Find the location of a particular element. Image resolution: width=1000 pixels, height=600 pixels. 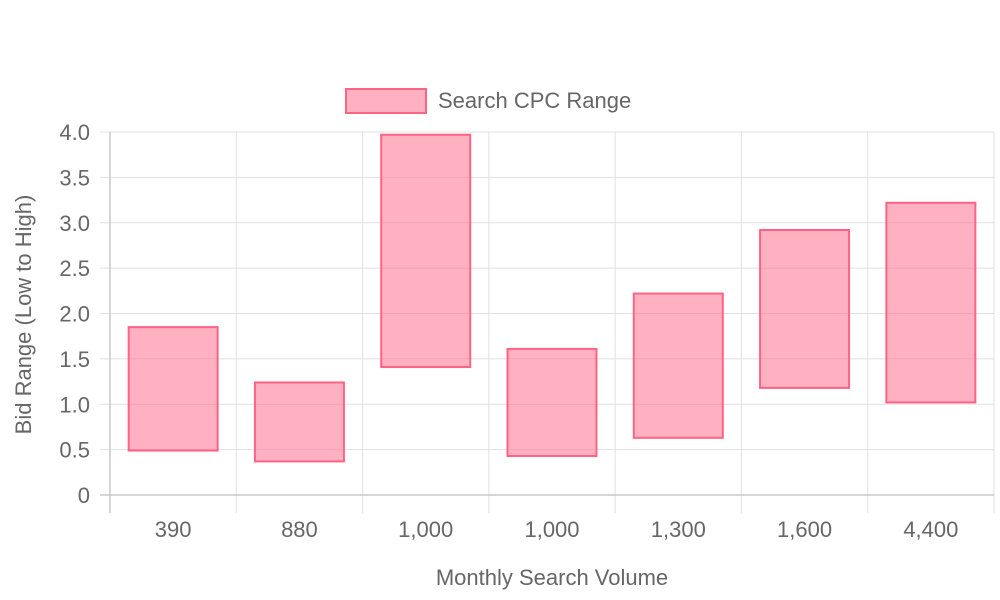

legend: Search CPC Range is located at coordinates (488, 101).